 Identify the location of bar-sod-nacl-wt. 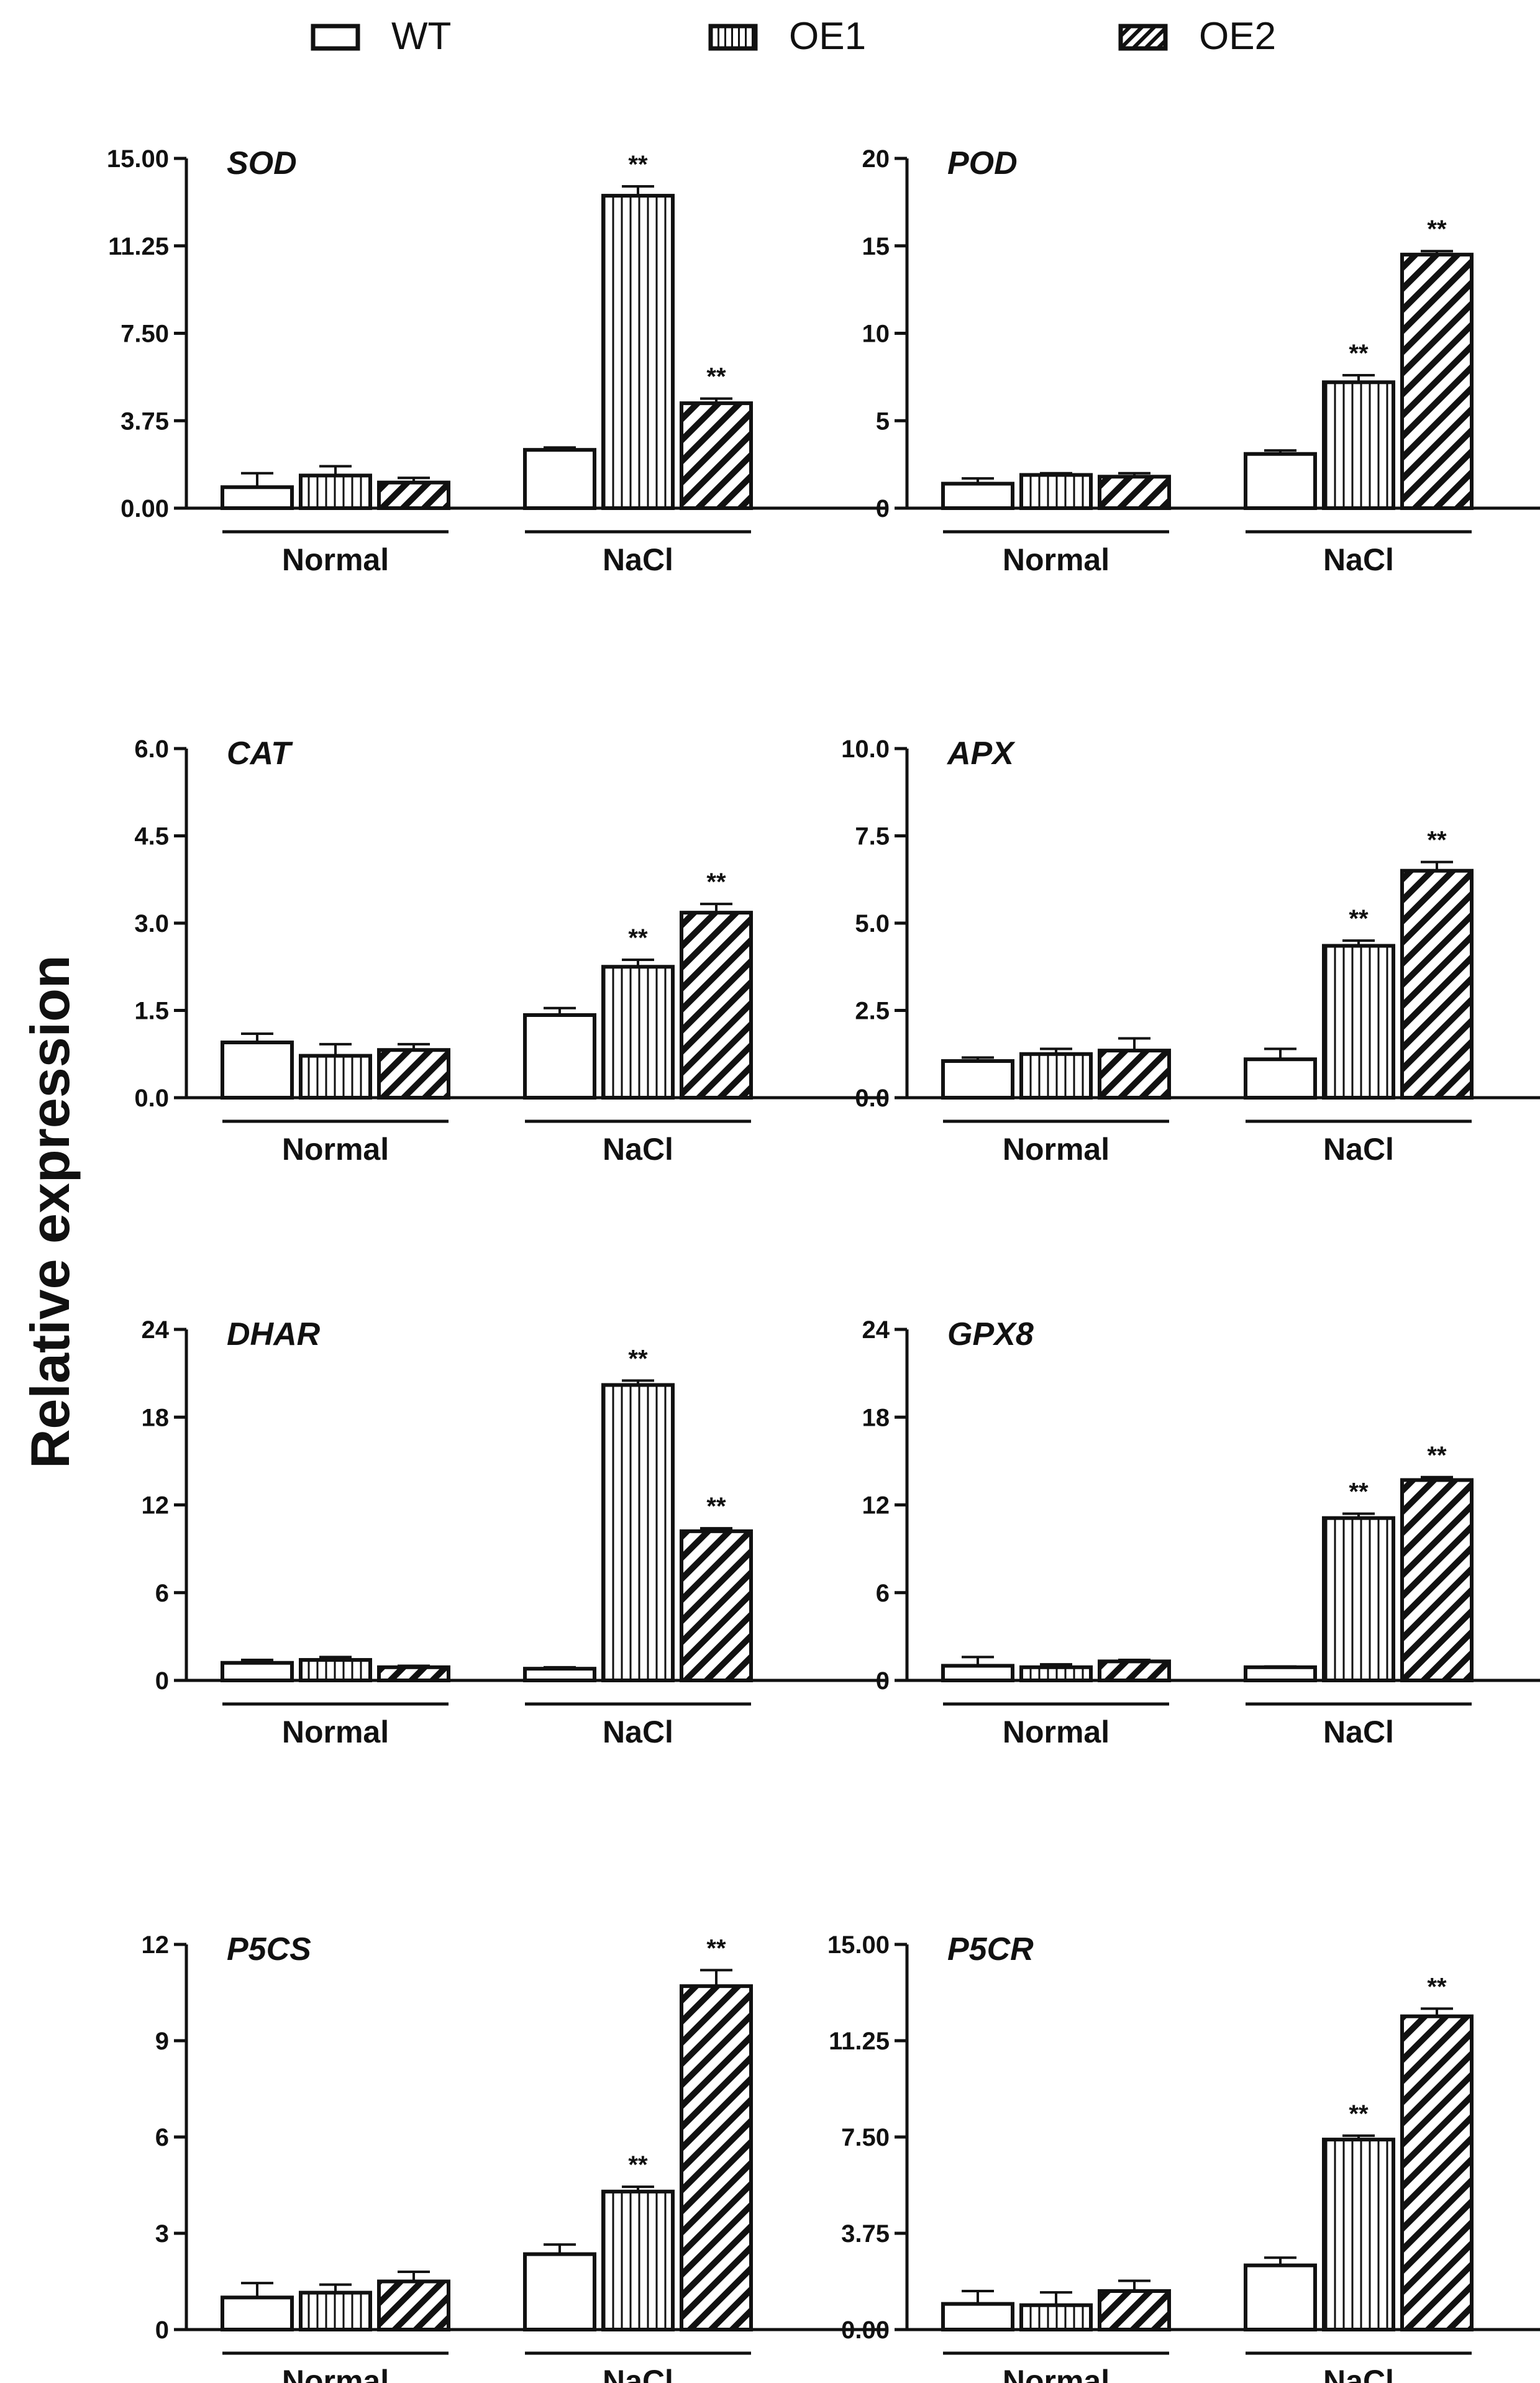
(559, 479).